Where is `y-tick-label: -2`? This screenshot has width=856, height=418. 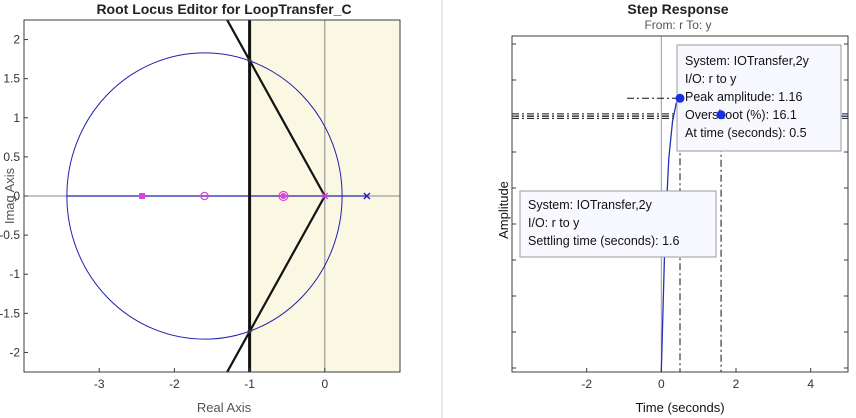
y-tick-label: -2 is located at coordinates (14, 352).